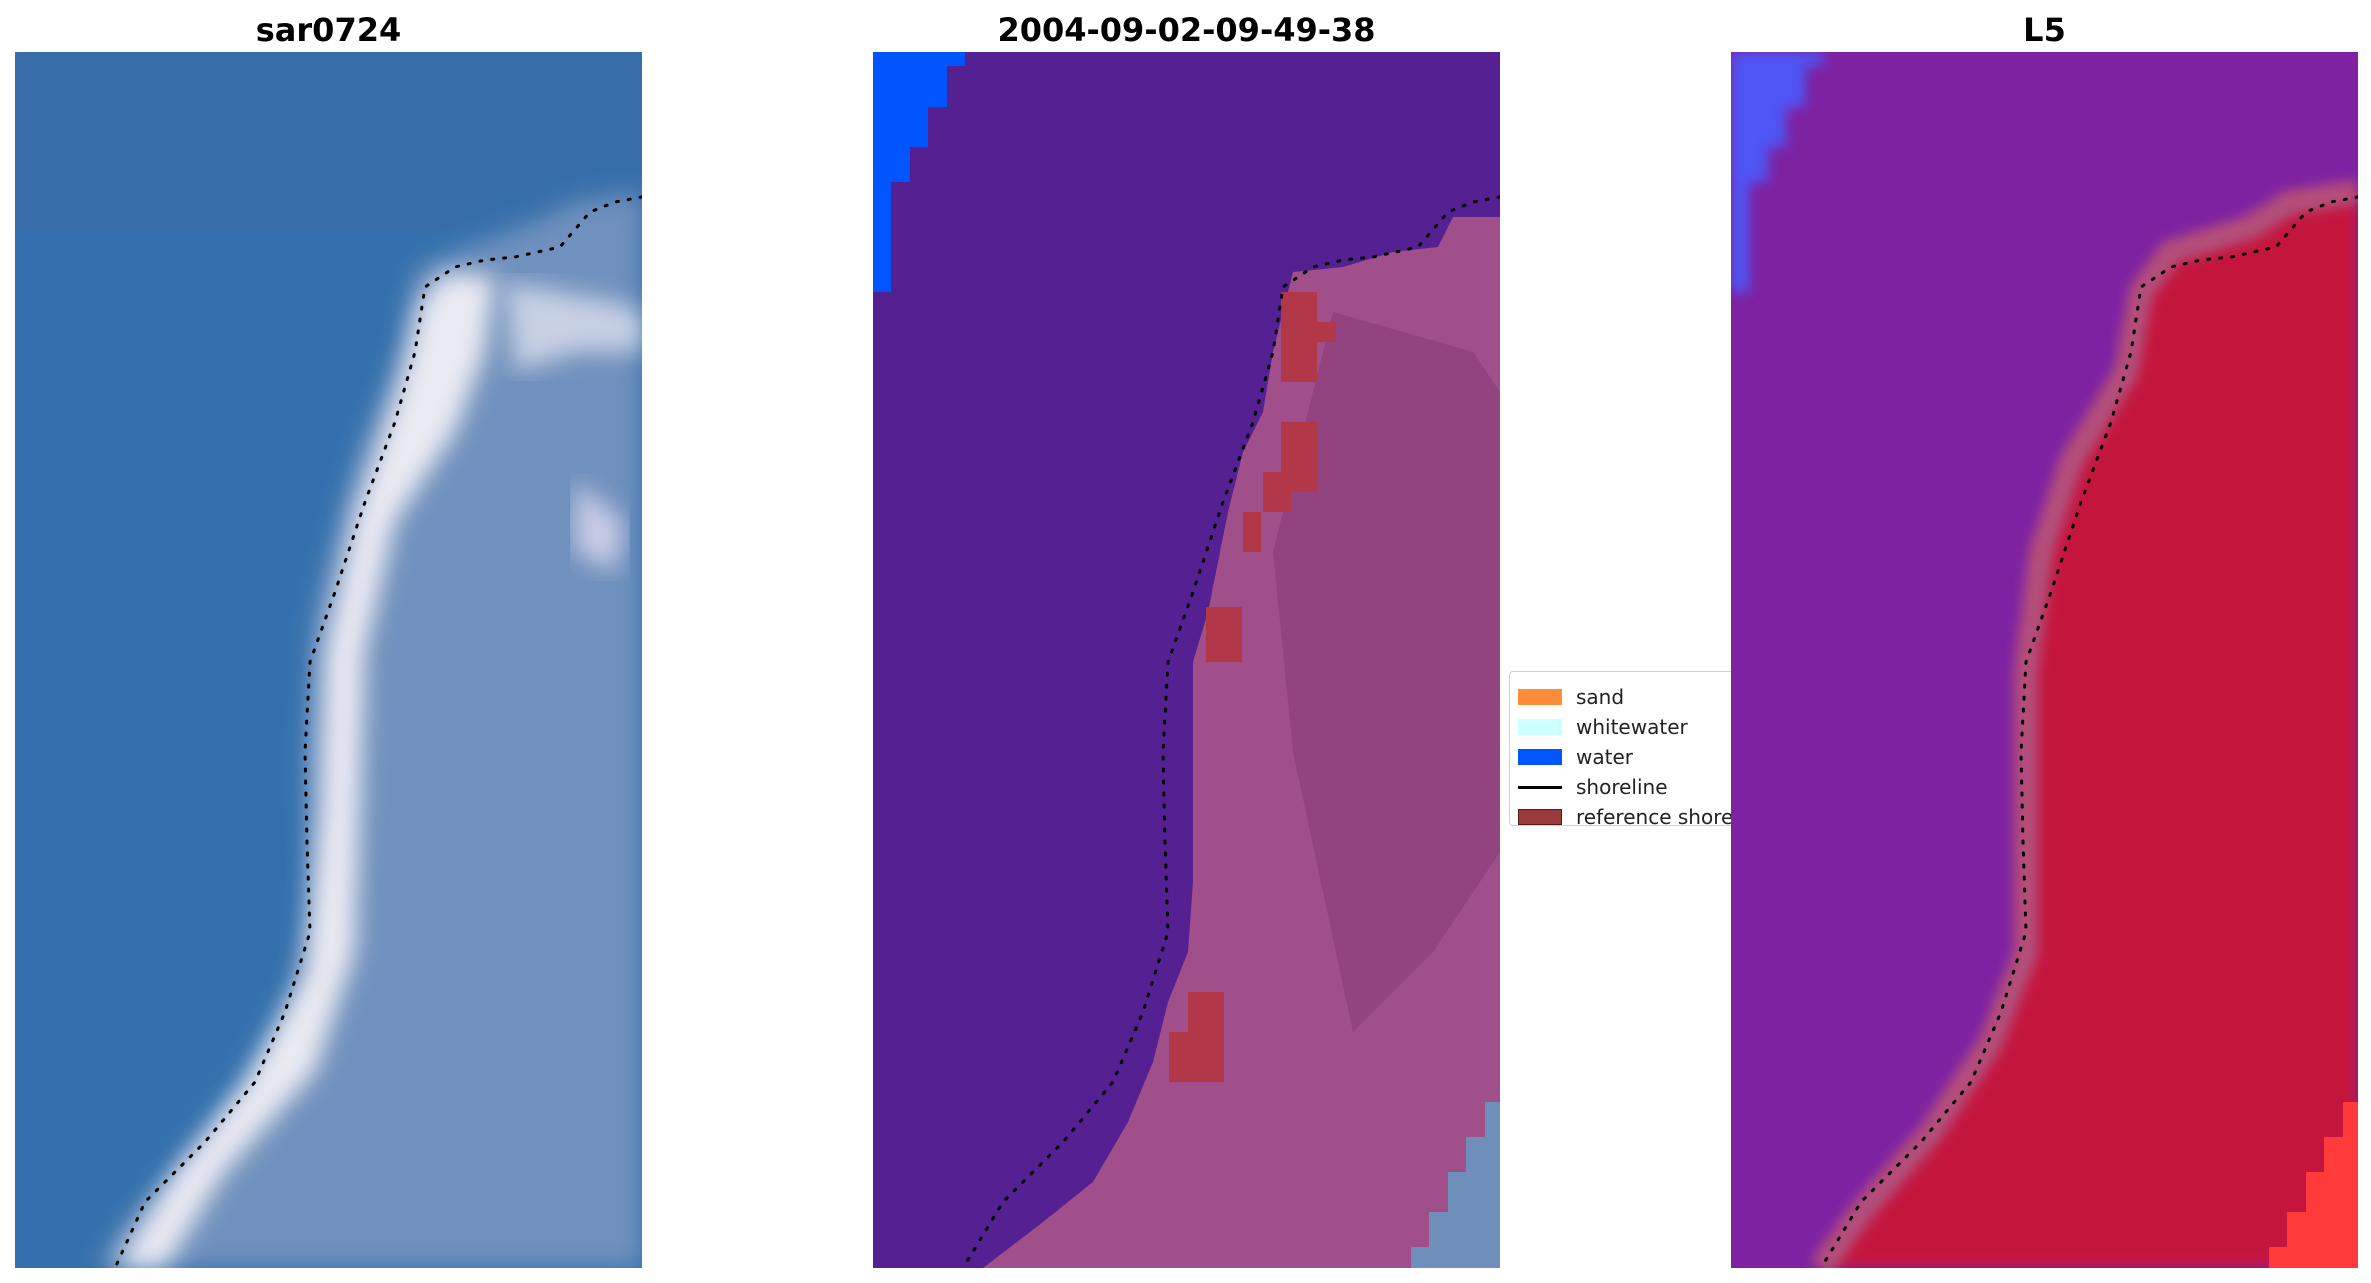  Describe the element at coordinates (1540, 787) in the screenshot. I see `shoreline-swatch` at that location.